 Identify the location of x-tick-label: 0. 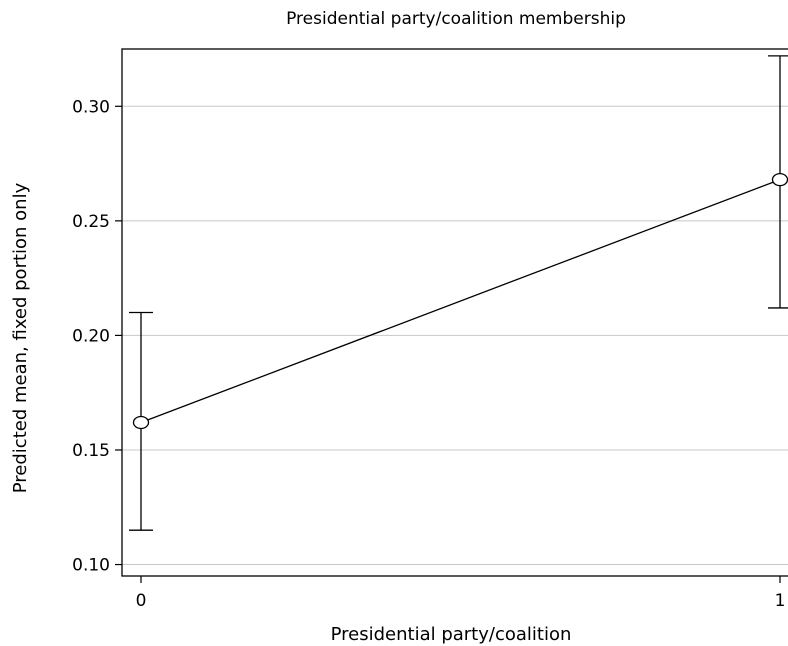
(141, 601).